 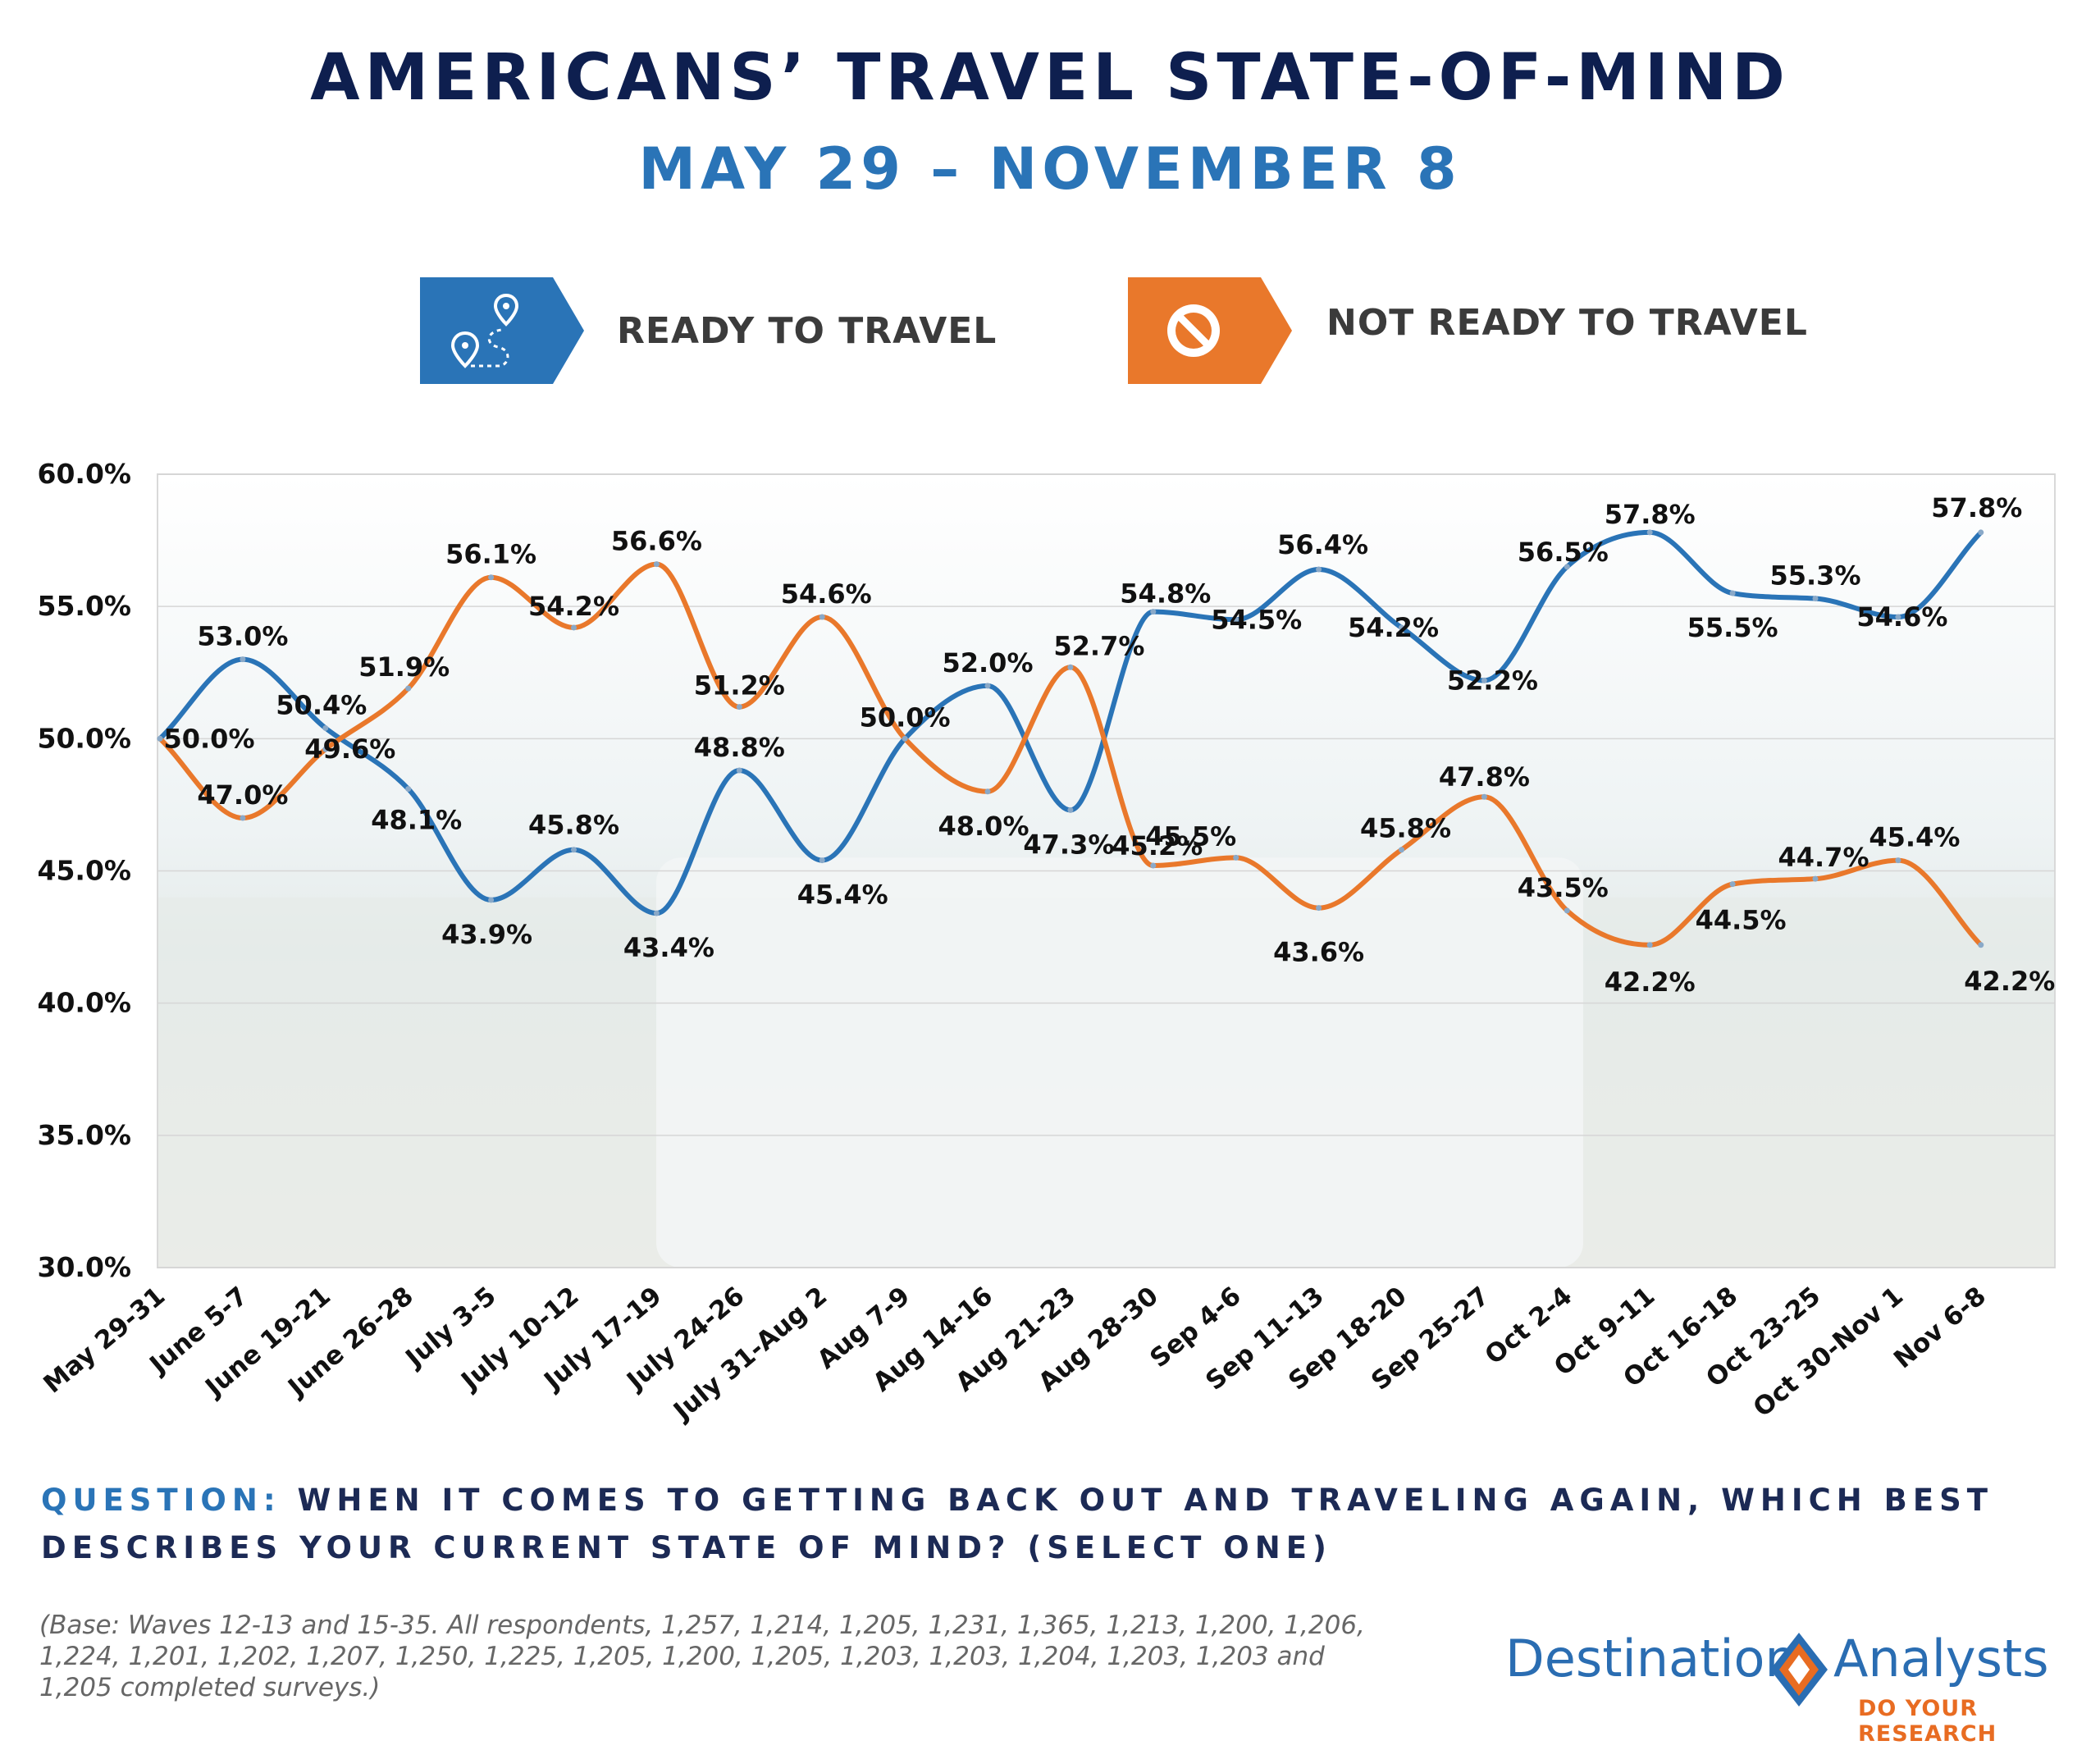 I want to click on data-label-ready: 56.5%, so click(x=1564, y=552).